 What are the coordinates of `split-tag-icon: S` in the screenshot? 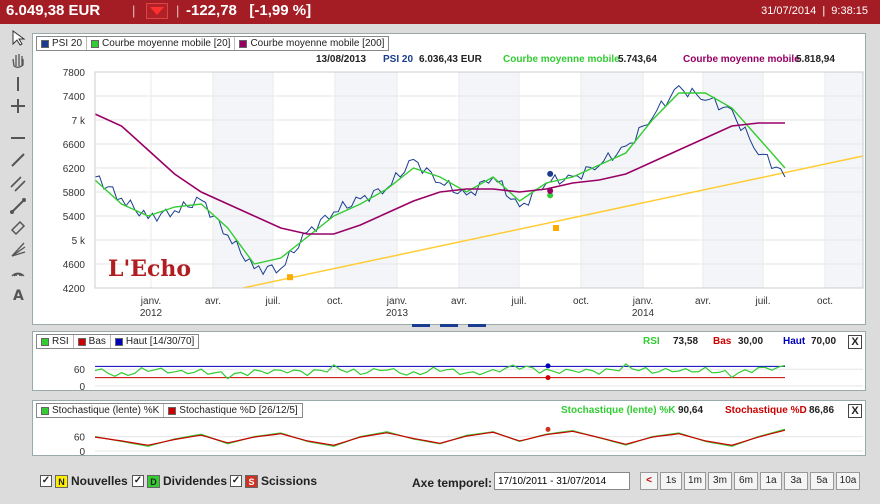 It's located at (251, 481).